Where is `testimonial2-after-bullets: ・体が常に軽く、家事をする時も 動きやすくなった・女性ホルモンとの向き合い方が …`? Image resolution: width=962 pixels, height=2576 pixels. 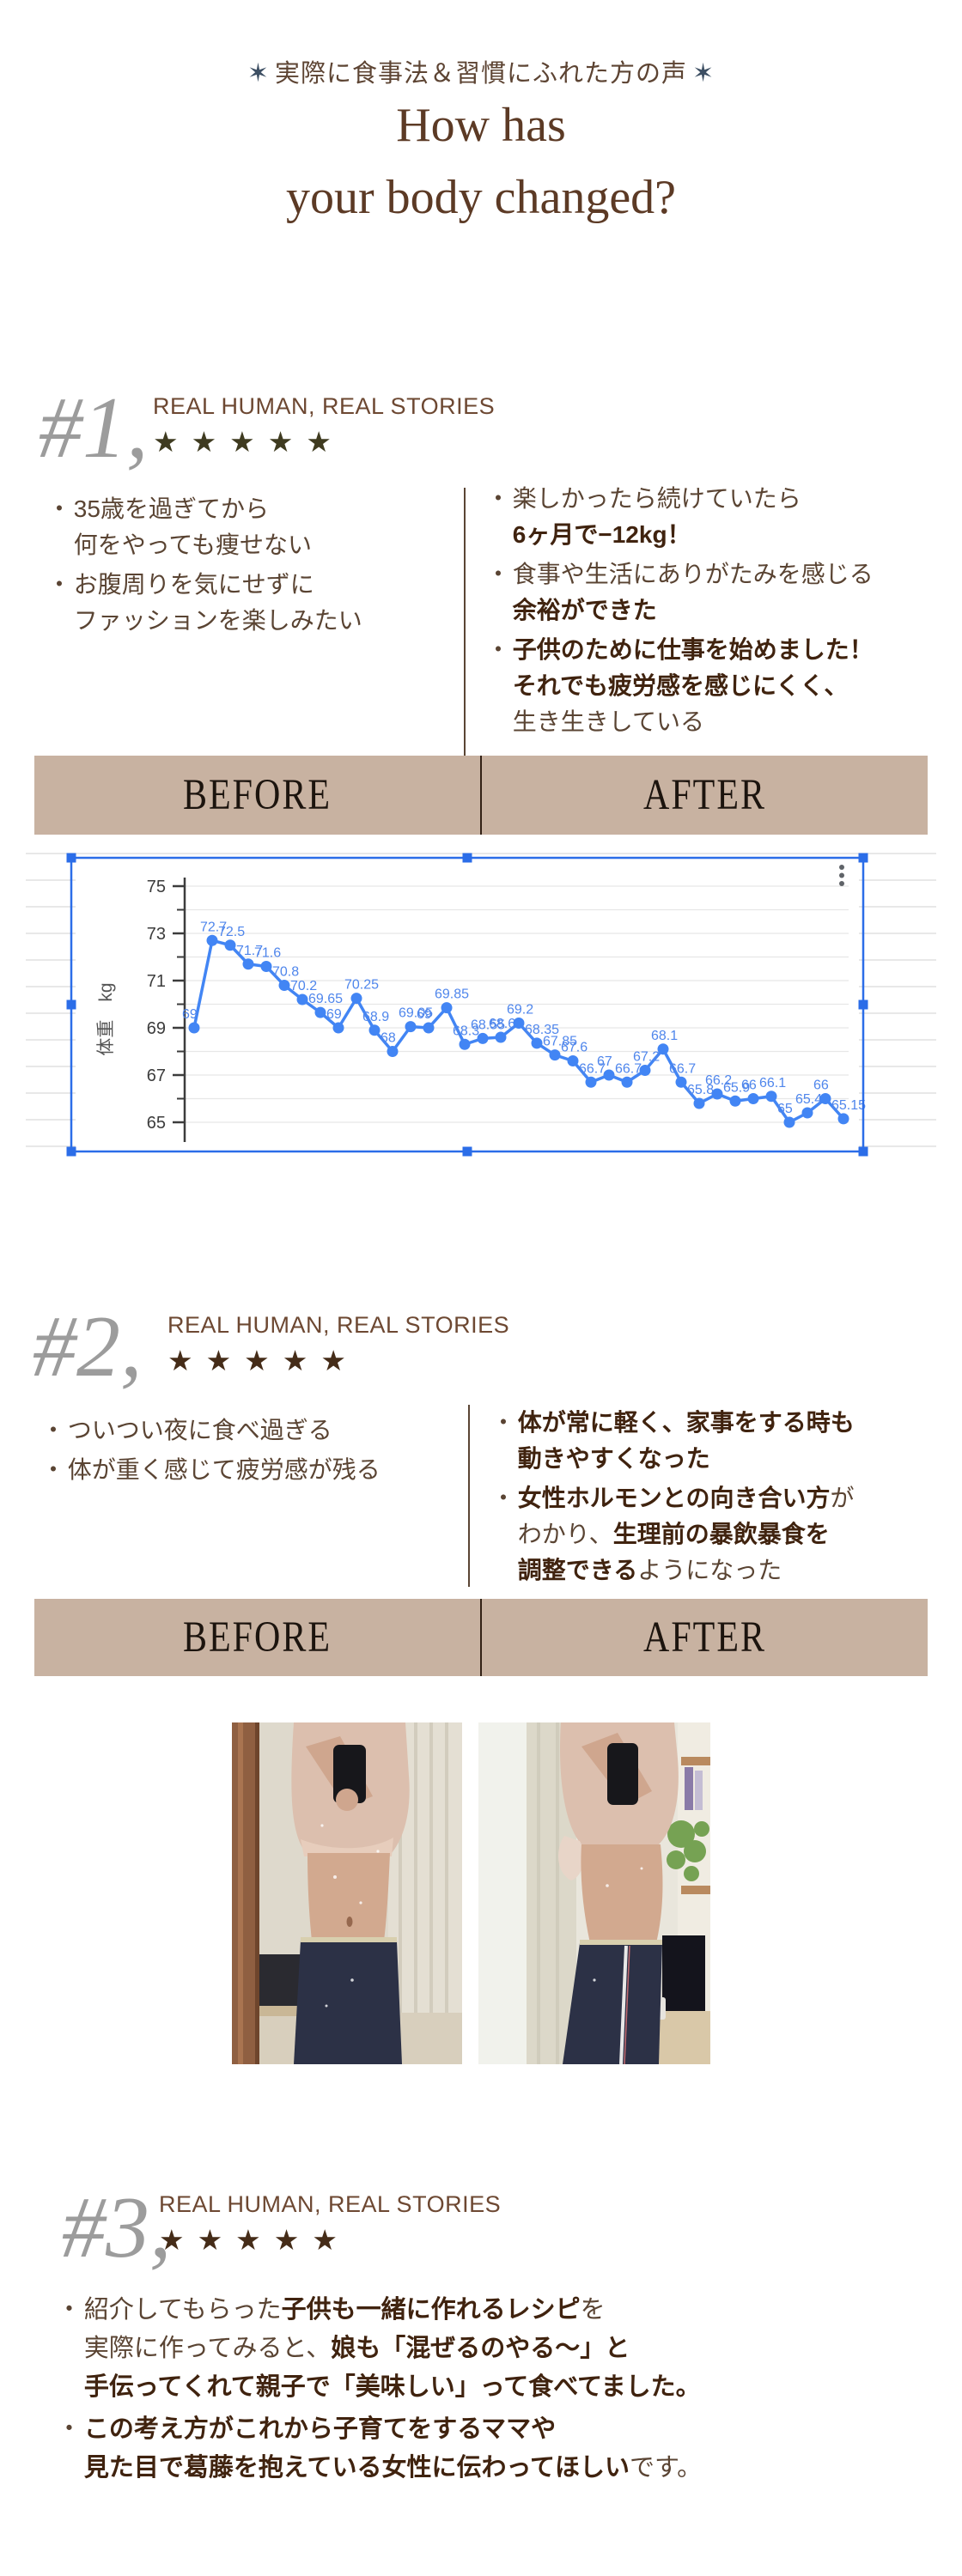 testimonial2-after-bullets: ・体が常に軽く、家事をする時も 動きやすくなった・女性ホルモンとの向き合い方が … is located at coordinates (714, 1499).